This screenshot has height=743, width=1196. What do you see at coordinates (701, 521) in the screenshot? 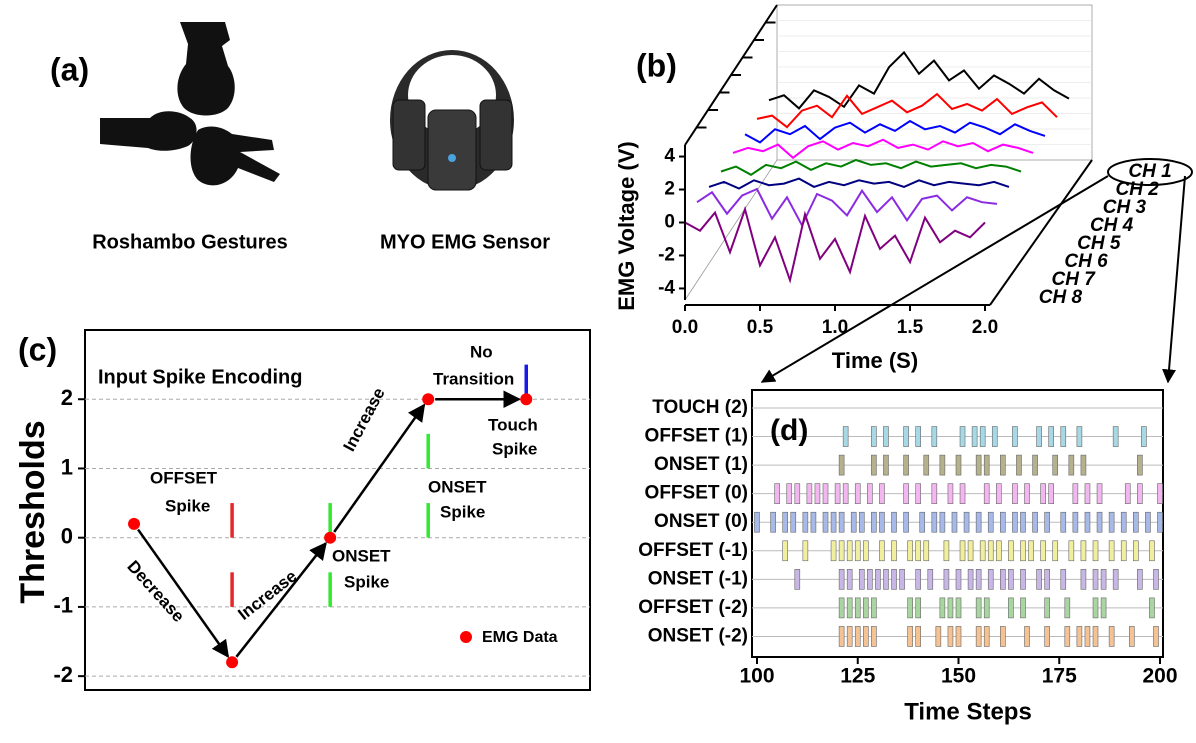
I see `row-label: ONSET (0)` at bounding box center [701, 521].